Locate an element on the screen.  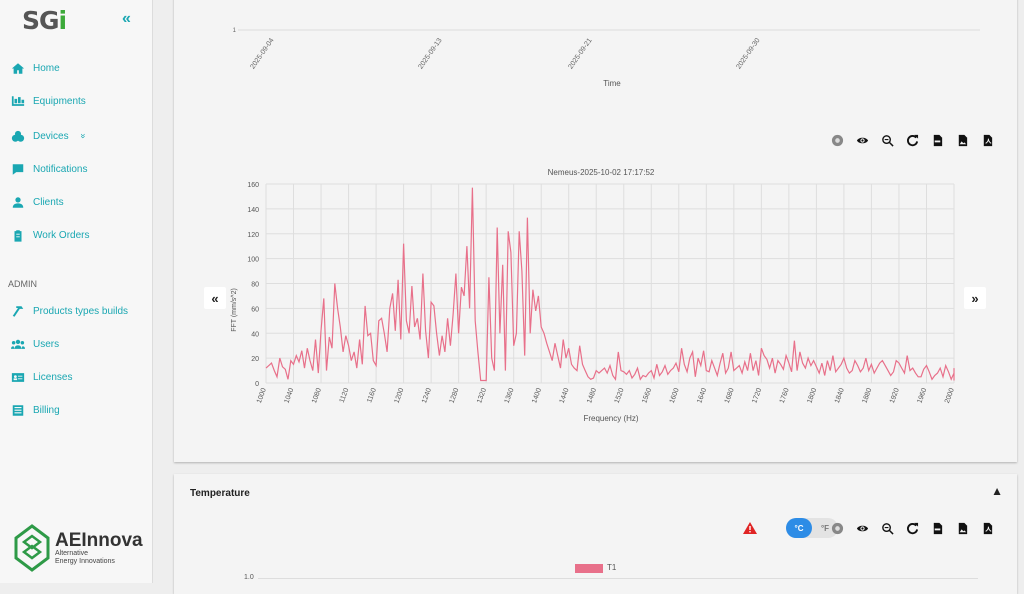
sidebar-item-label: Devices is located at coordinates (51, 136).